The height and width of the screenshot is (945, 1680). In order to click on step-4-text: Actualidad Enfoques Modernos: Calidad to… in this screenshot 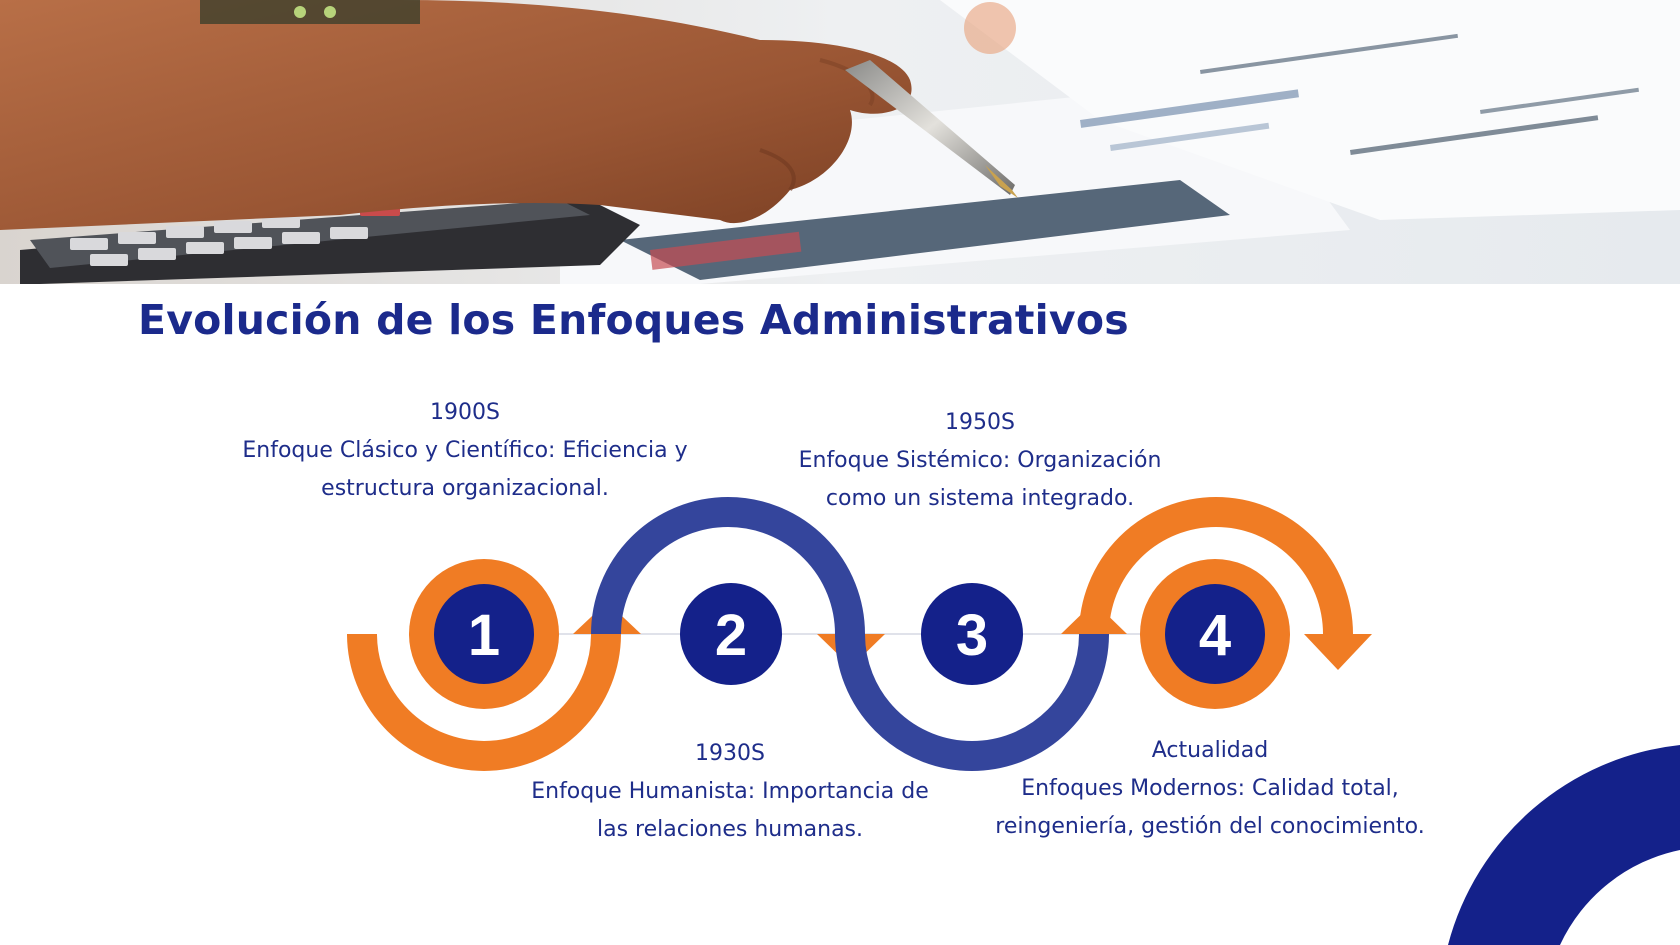, I will do `click(1210, 789)`.